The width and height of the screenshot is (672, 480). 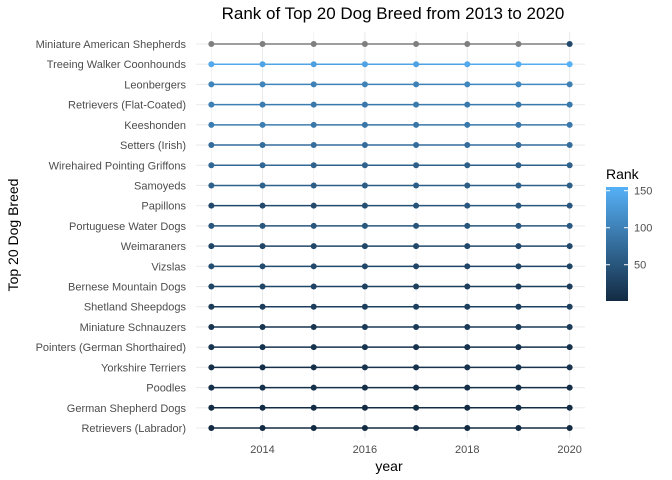 What do you see at coordinates (569, 450) in the screenshot?
I see `x-tick-label: 2020` at bounding box center [569, 450].